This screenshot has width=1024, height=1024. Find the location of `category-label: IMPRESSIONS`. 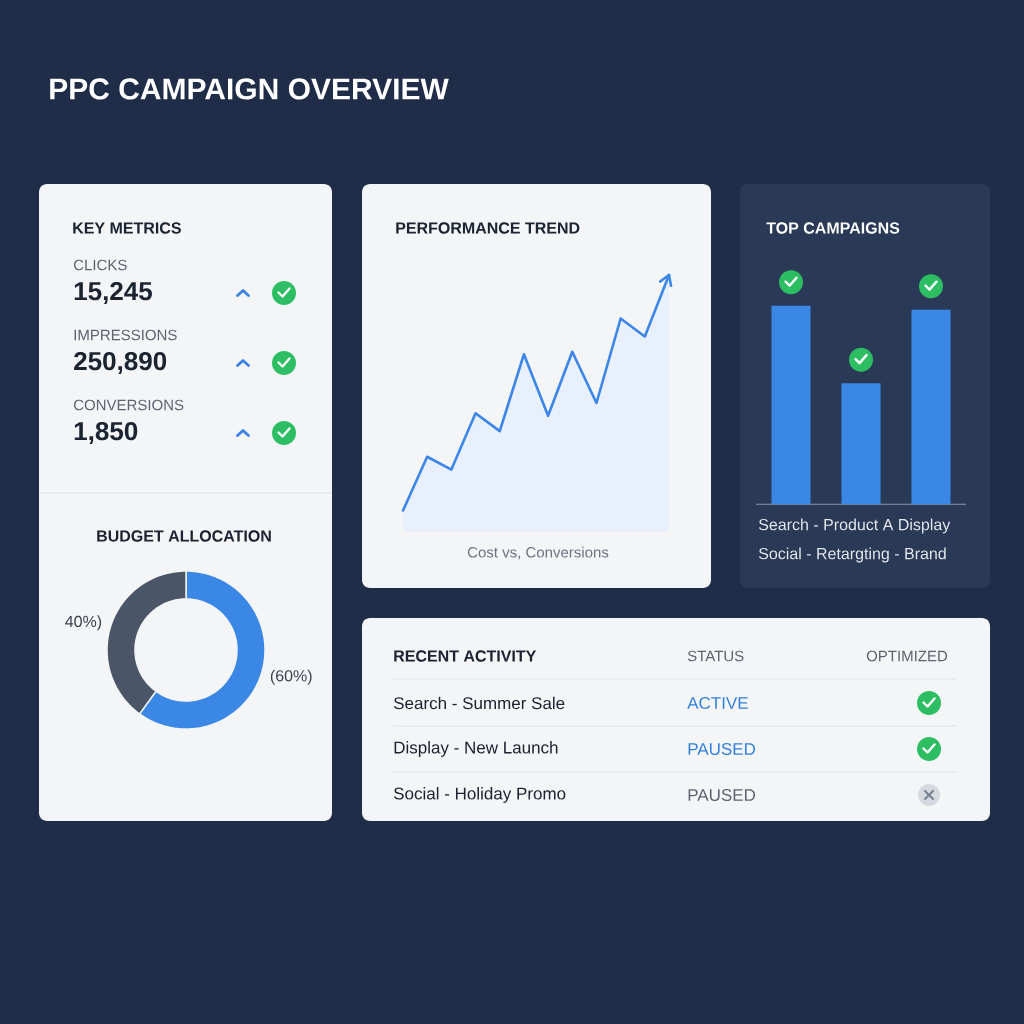

category-label: IMPRESSIONS is located at coordinates (125, 335).